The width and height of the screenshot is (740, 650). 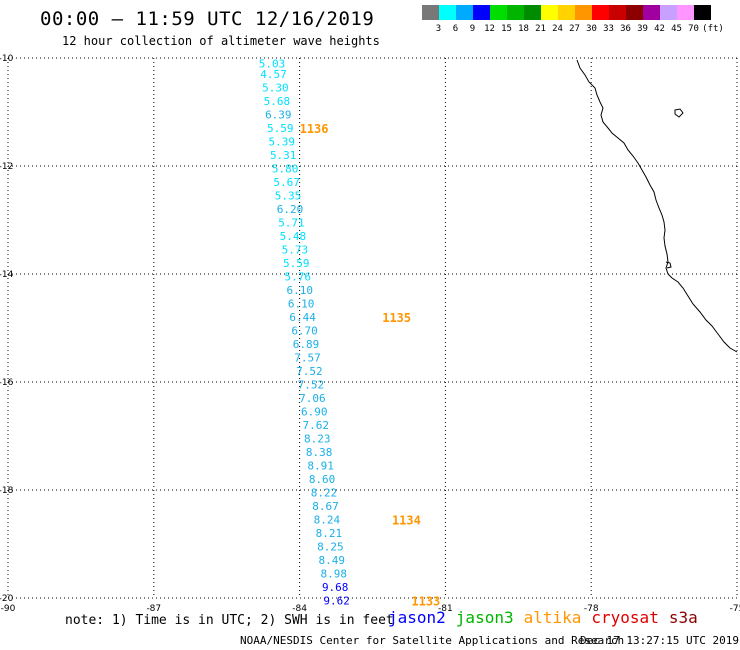 What do you see at coordinates (370, 365) in the screenshot?
I see `pass-labels: 1136 1135 1134 1133` at bounding box center [370, 365].